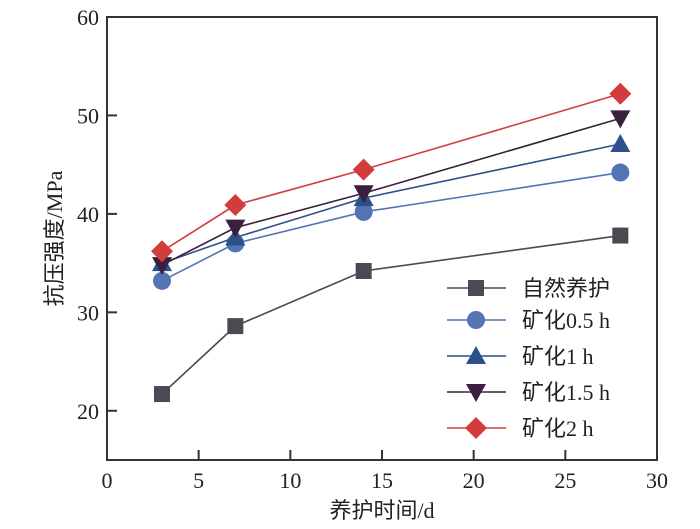  Describe the element at coordinates (381, 510) in the screenshot. I see `x-axis-title: 养护时间/d` at that location.